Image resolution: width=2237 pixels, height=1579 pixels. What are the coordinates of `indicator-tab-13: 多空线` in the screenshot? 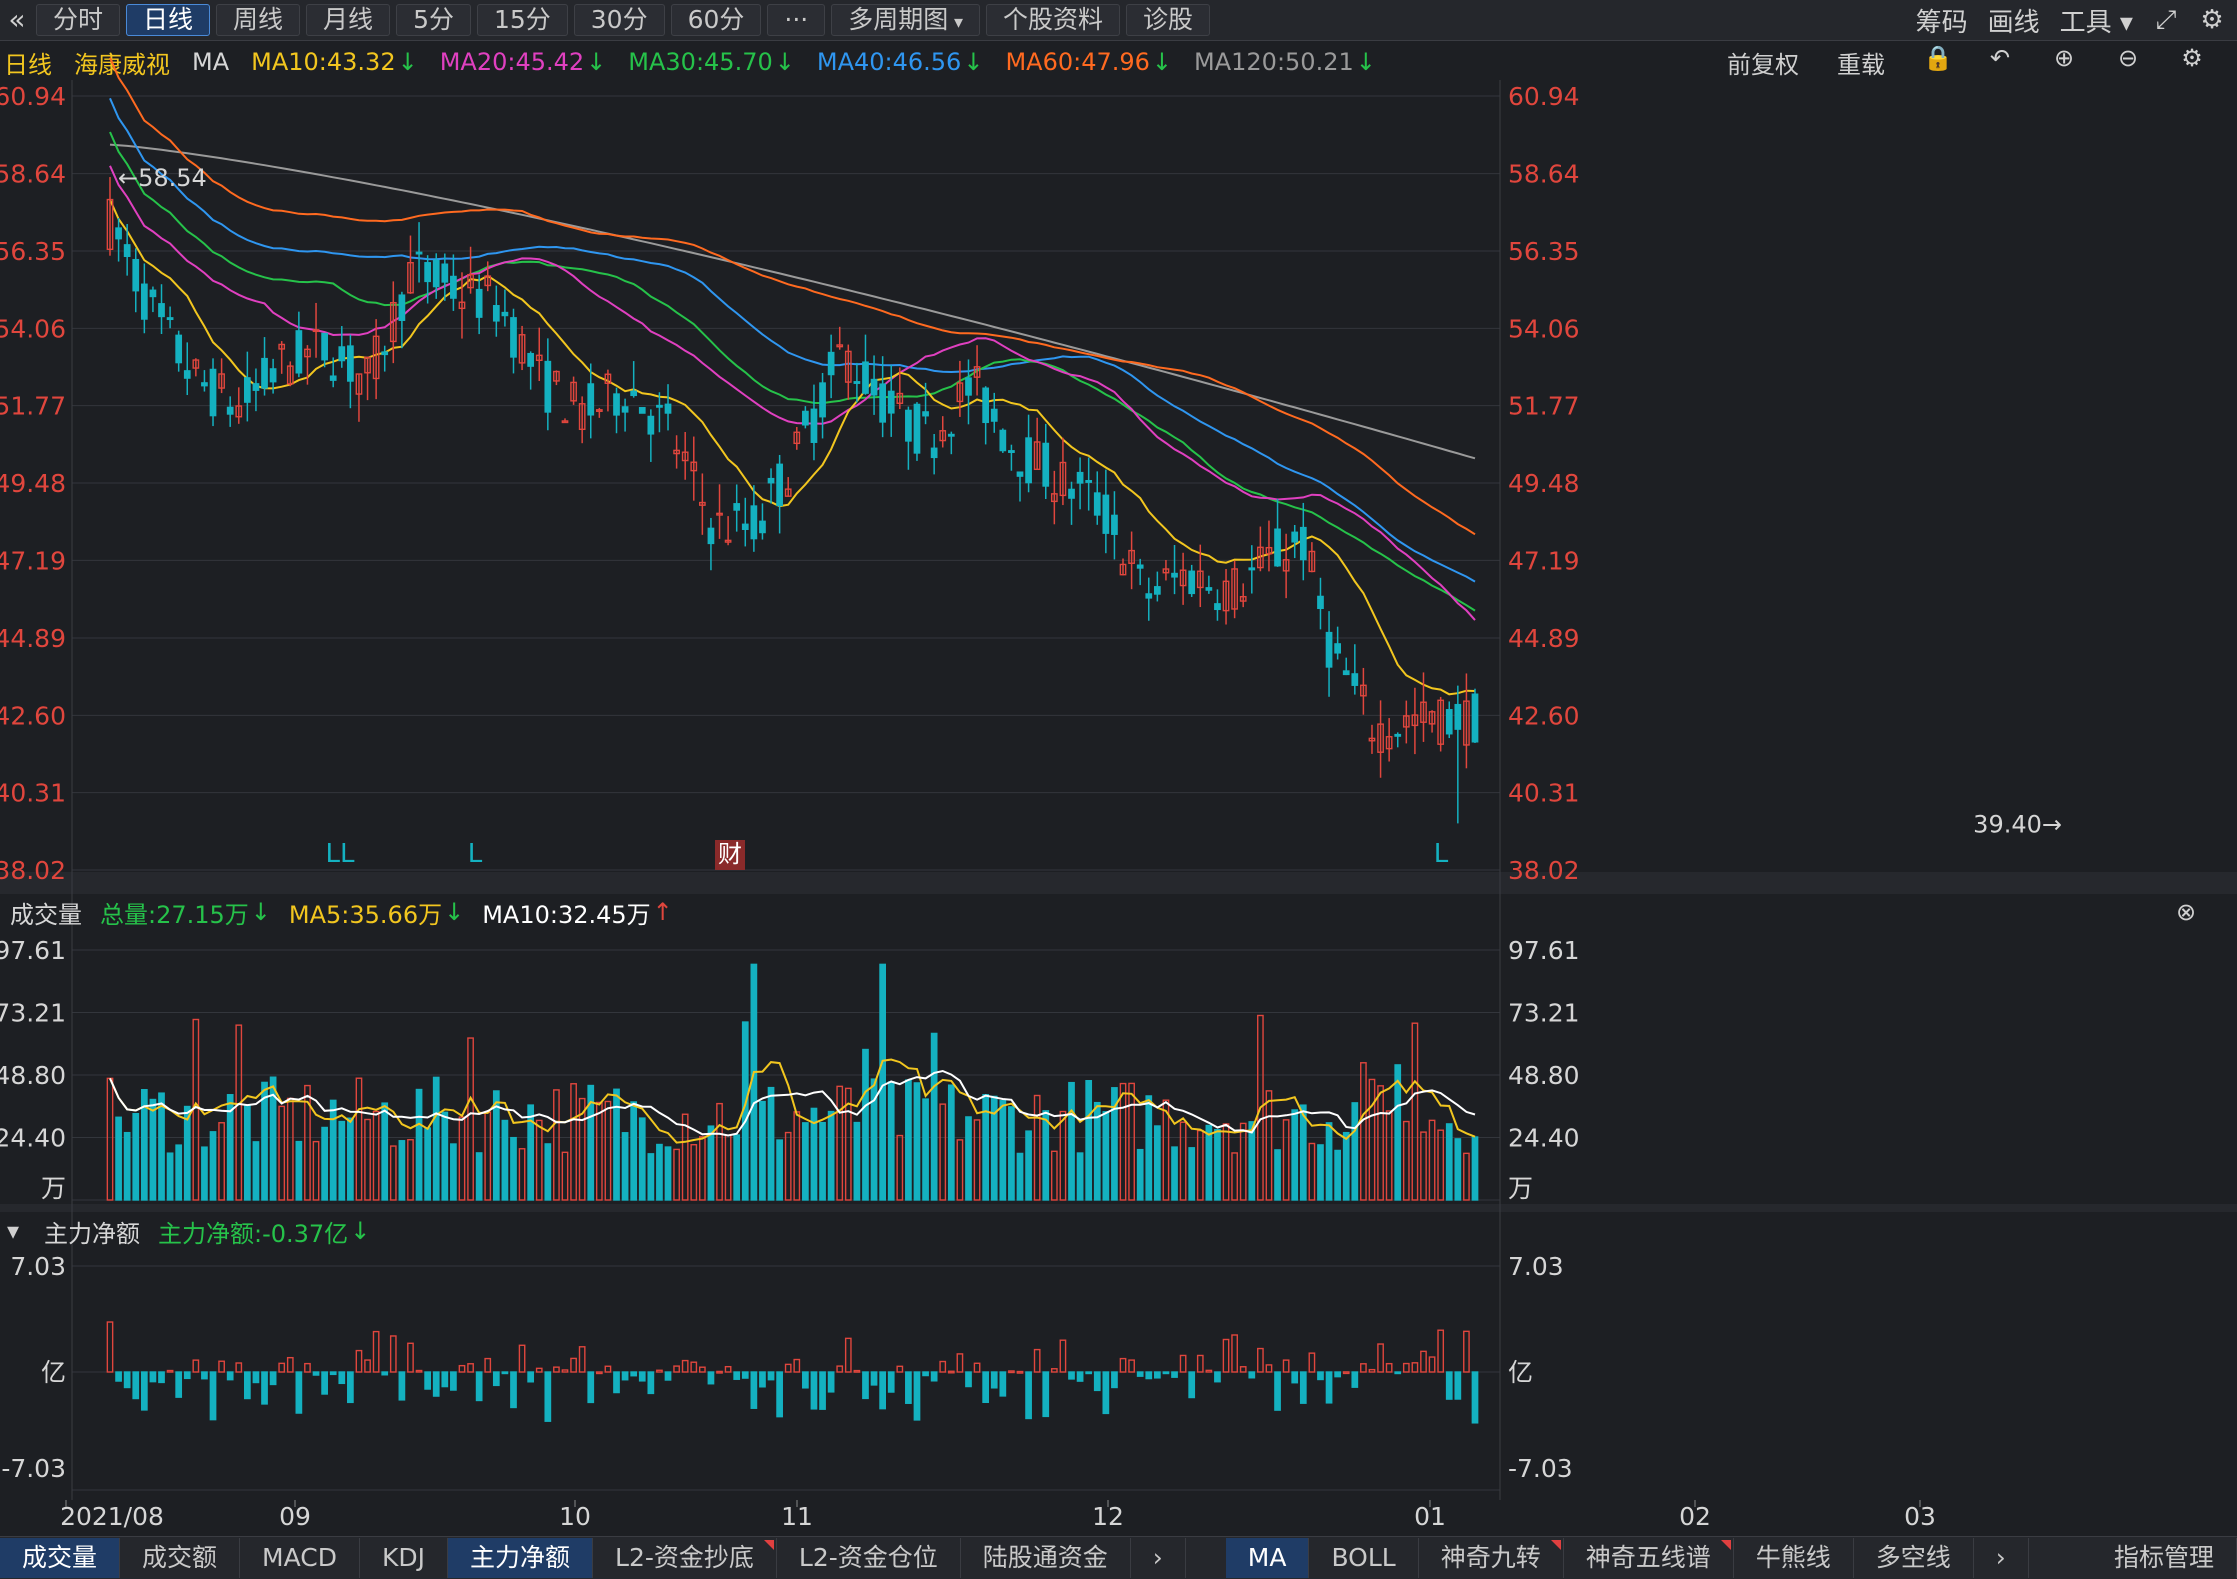 It's located at (1914, 1558).